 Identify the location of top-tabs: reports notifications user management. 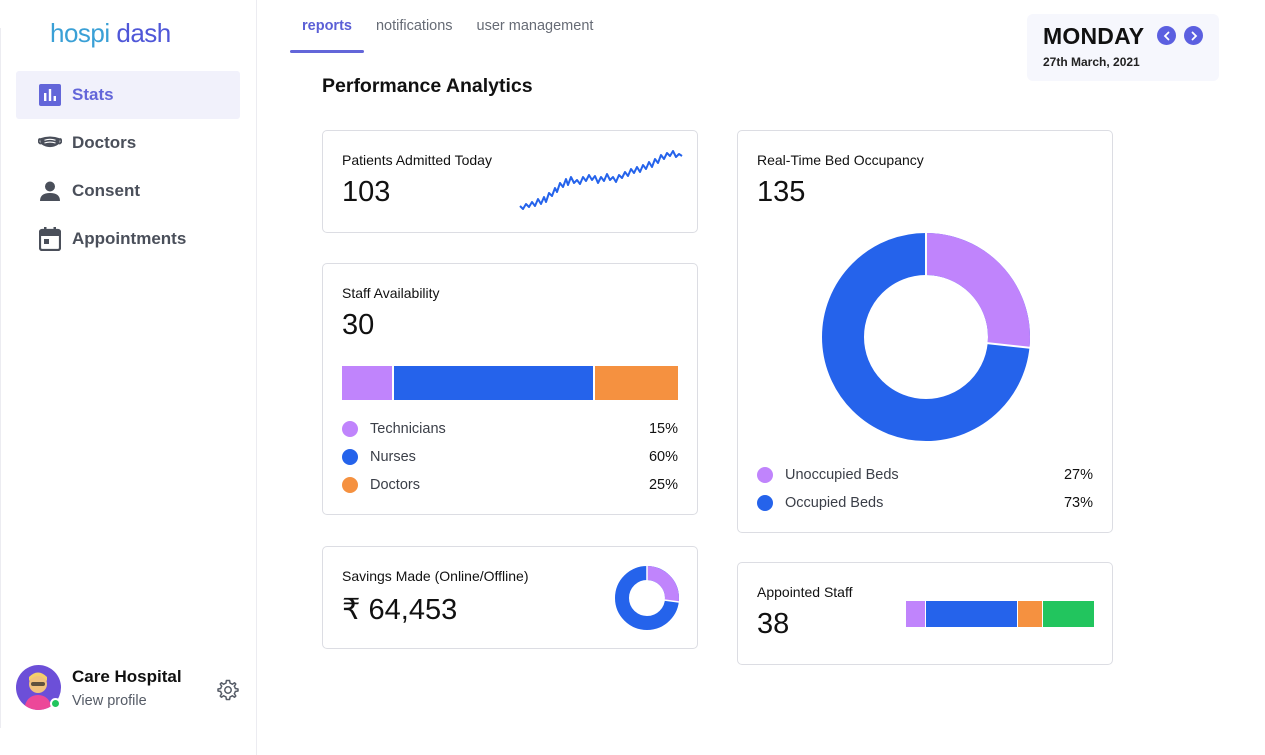
(447, 27).